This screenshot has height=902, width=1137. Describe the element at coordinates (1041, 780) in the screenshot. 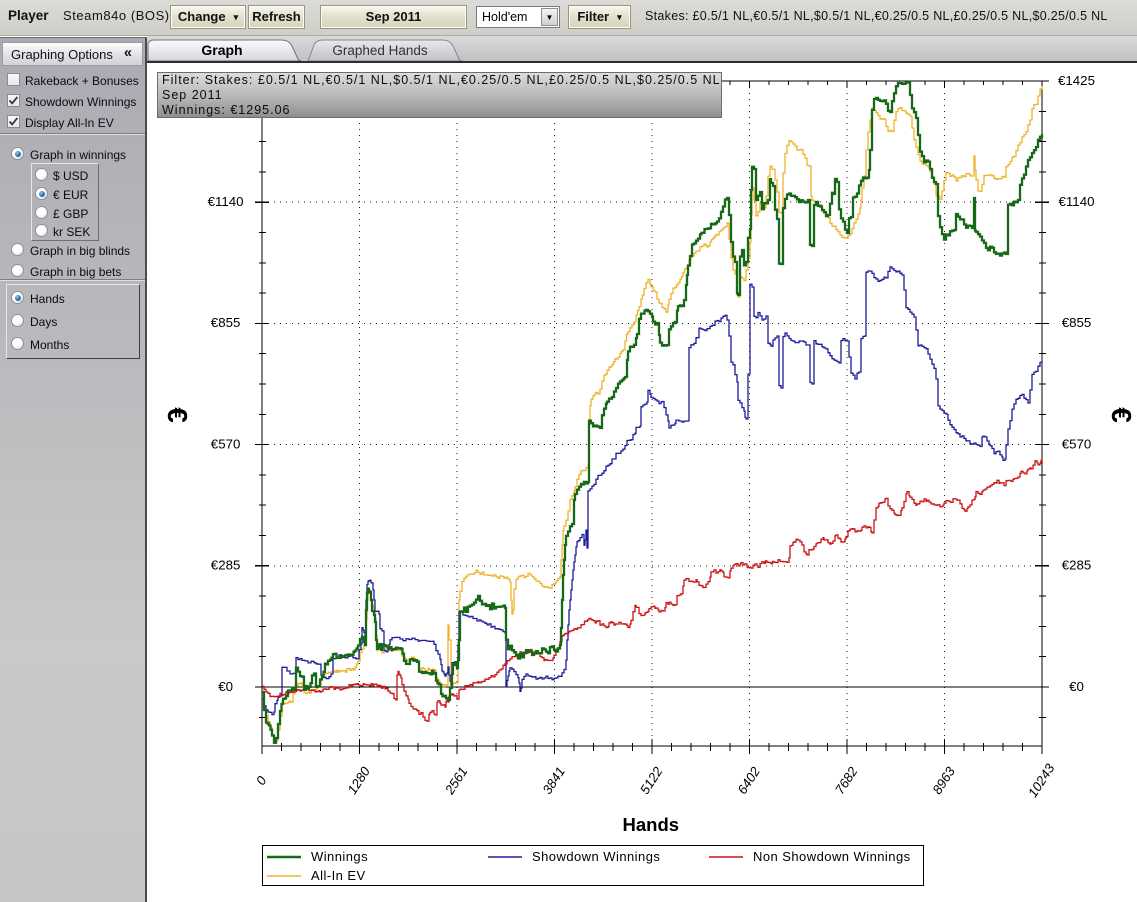

I see `svg-text: 10243` at that location.